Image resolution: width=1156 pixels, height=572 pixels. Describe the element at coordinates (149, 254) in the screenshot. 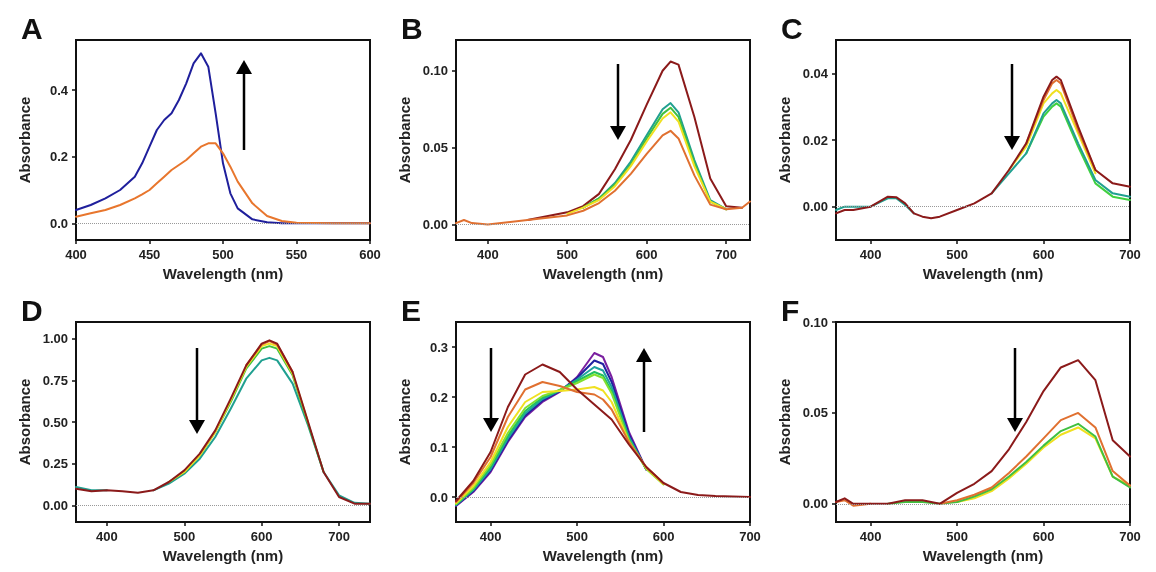

I see `x-tick-label: 450` at that location.